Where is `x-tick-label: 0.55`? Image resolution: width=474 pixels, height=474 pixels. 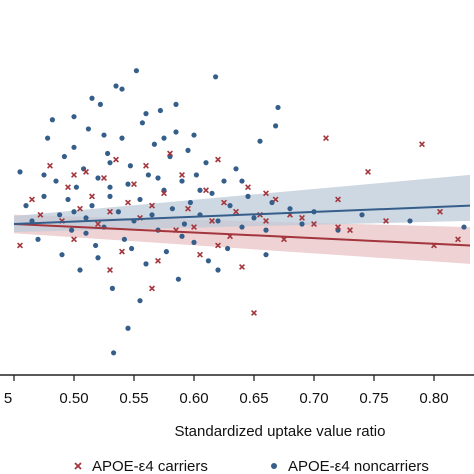 x-tick-label: 0.55 is located at coordinates (133, 398).